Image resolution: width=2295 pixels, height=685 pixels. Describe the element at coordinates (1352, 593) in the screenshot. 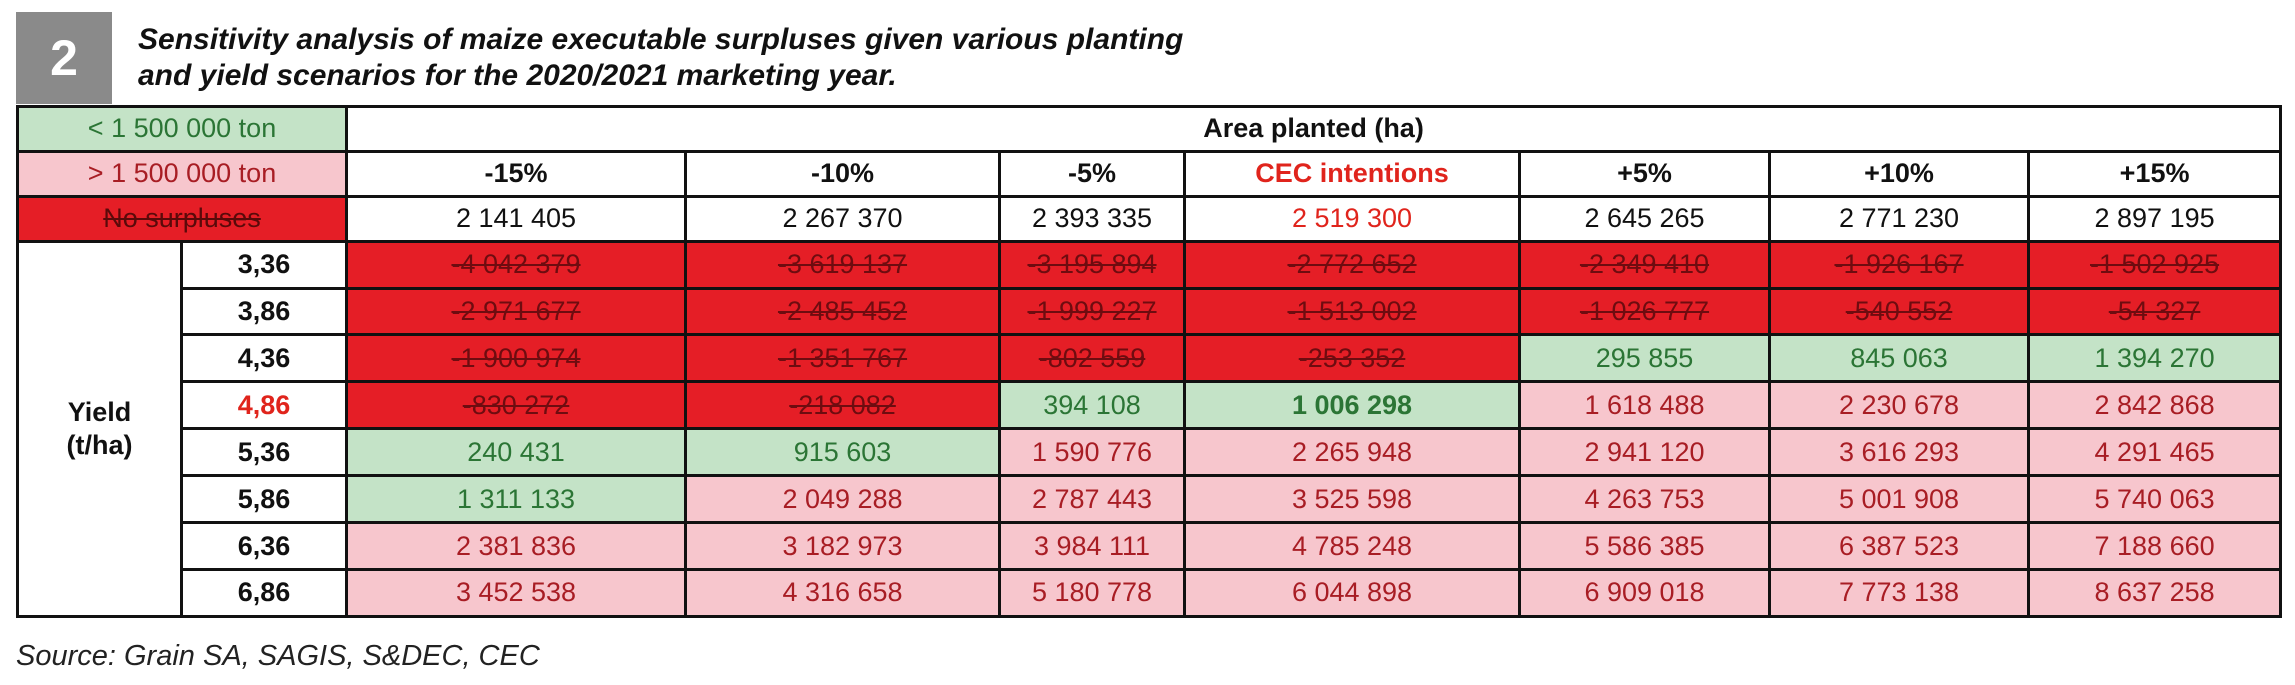

I see `table-cell: 6 044 898` at that location.